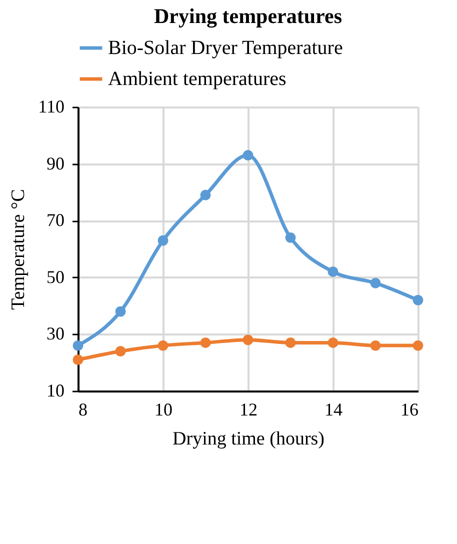 The width and height of the screenshot is (457, 544). Describe the element at coordinates (55, 276) in the screenshot. I see `y-tick-label: 50` at that location.